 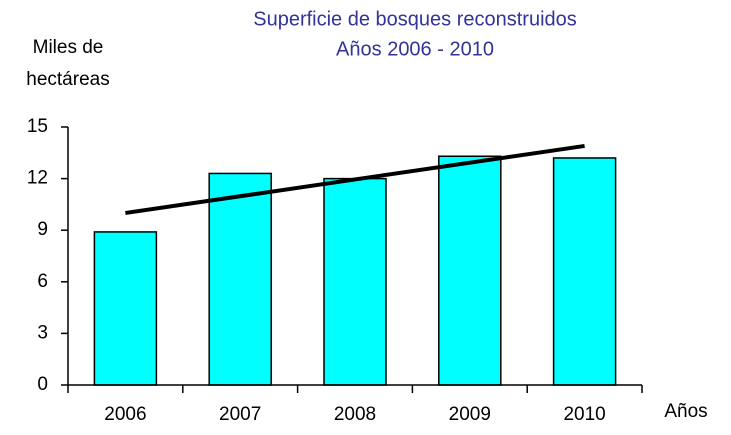 I want to click on y-tick-label: 12, so click(x=37, y=178).